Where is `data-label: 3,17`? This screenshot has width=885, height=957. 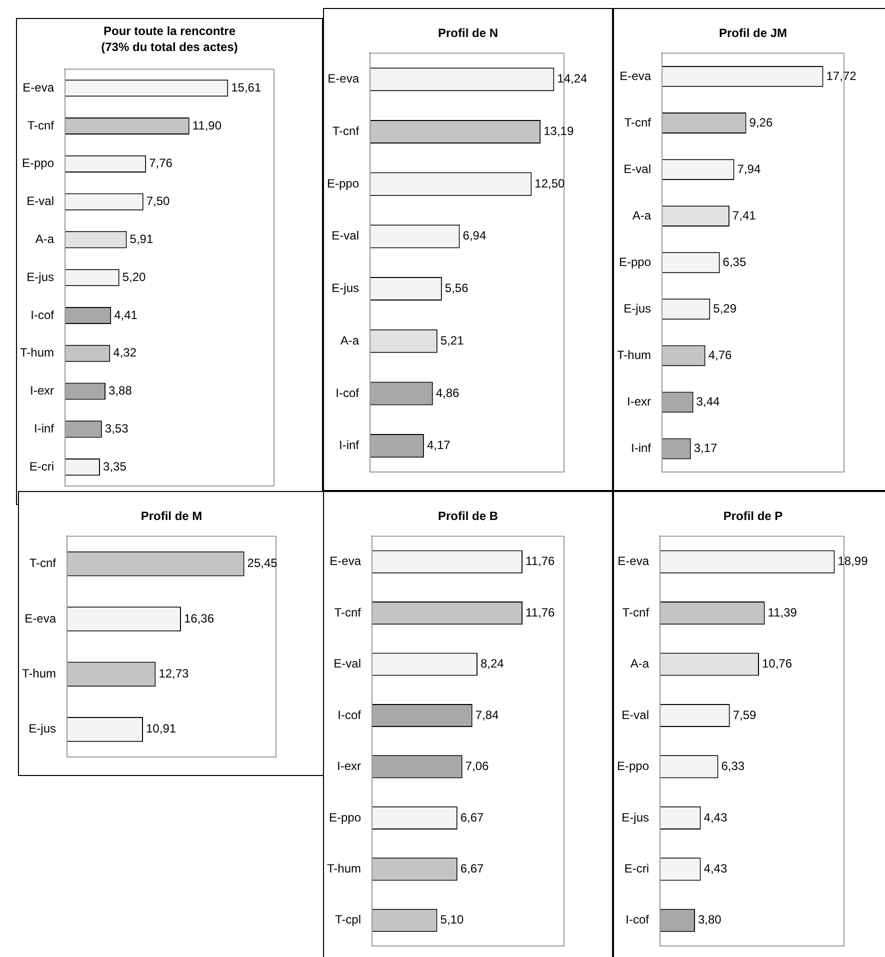 data-label: 3,17 is located at coordinates (706, 448).